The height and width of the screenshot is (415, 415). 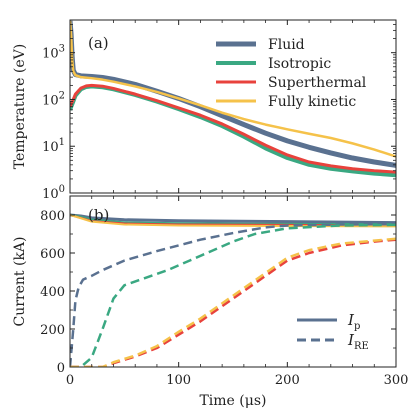 What do you see at coordinates (53, 53) in the screenshot?
I see `y-tick-label-a-3: 10³` at bounding box center [53, 53].